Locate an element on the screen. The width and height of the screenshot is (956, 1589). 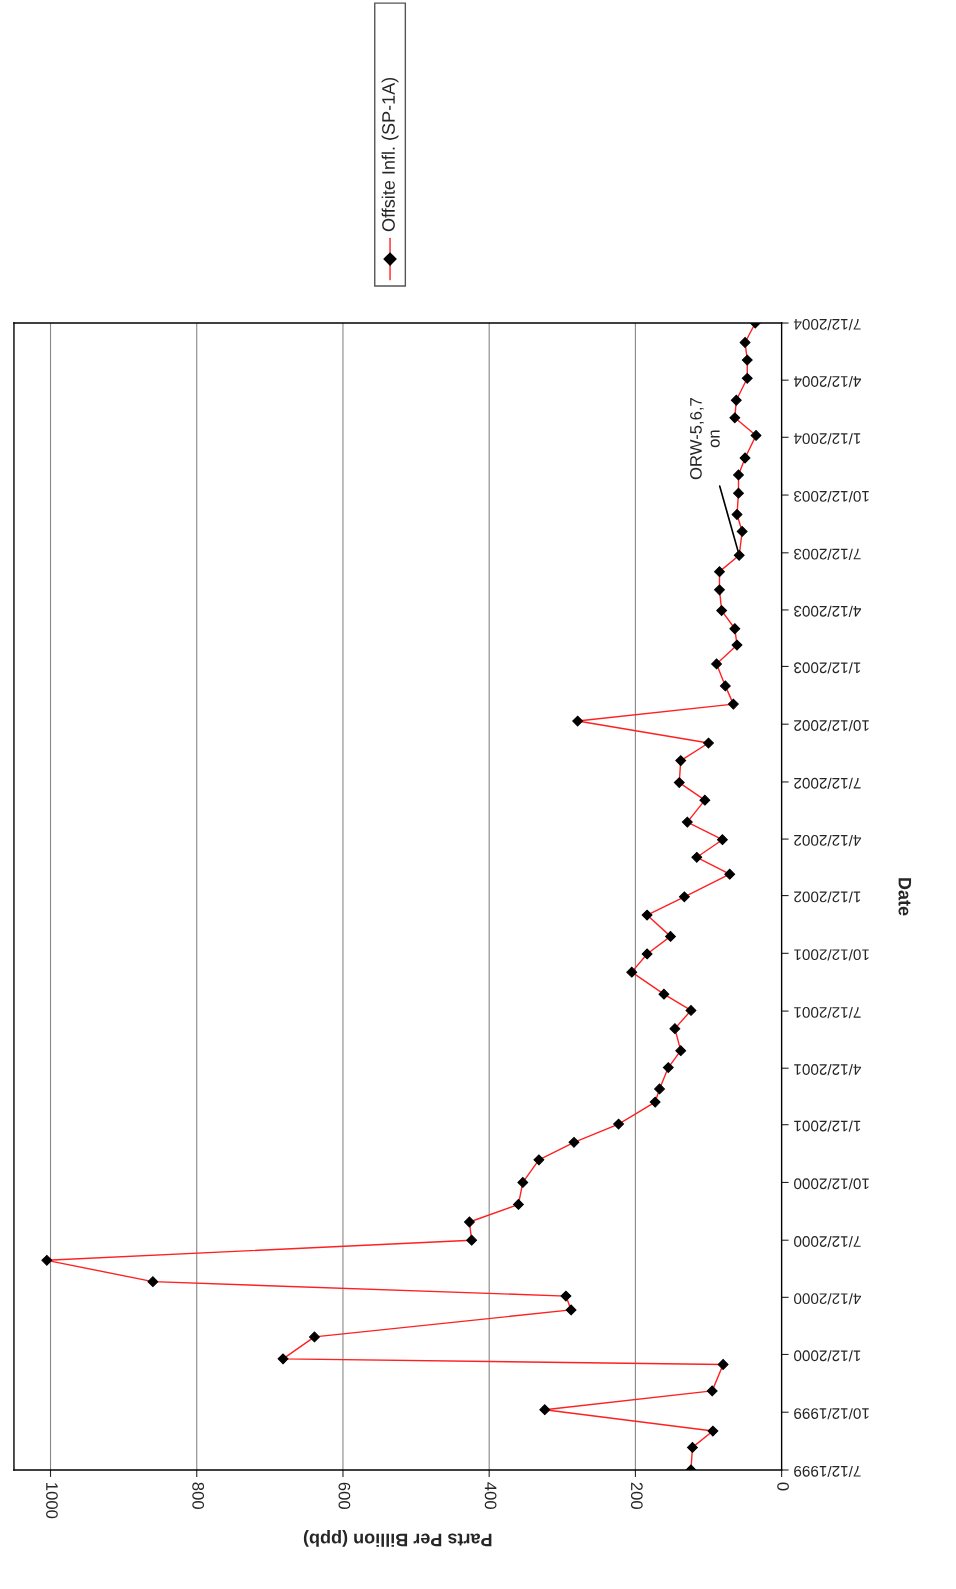
x-tick-label: 200 is located at coordinates (636, 1495).